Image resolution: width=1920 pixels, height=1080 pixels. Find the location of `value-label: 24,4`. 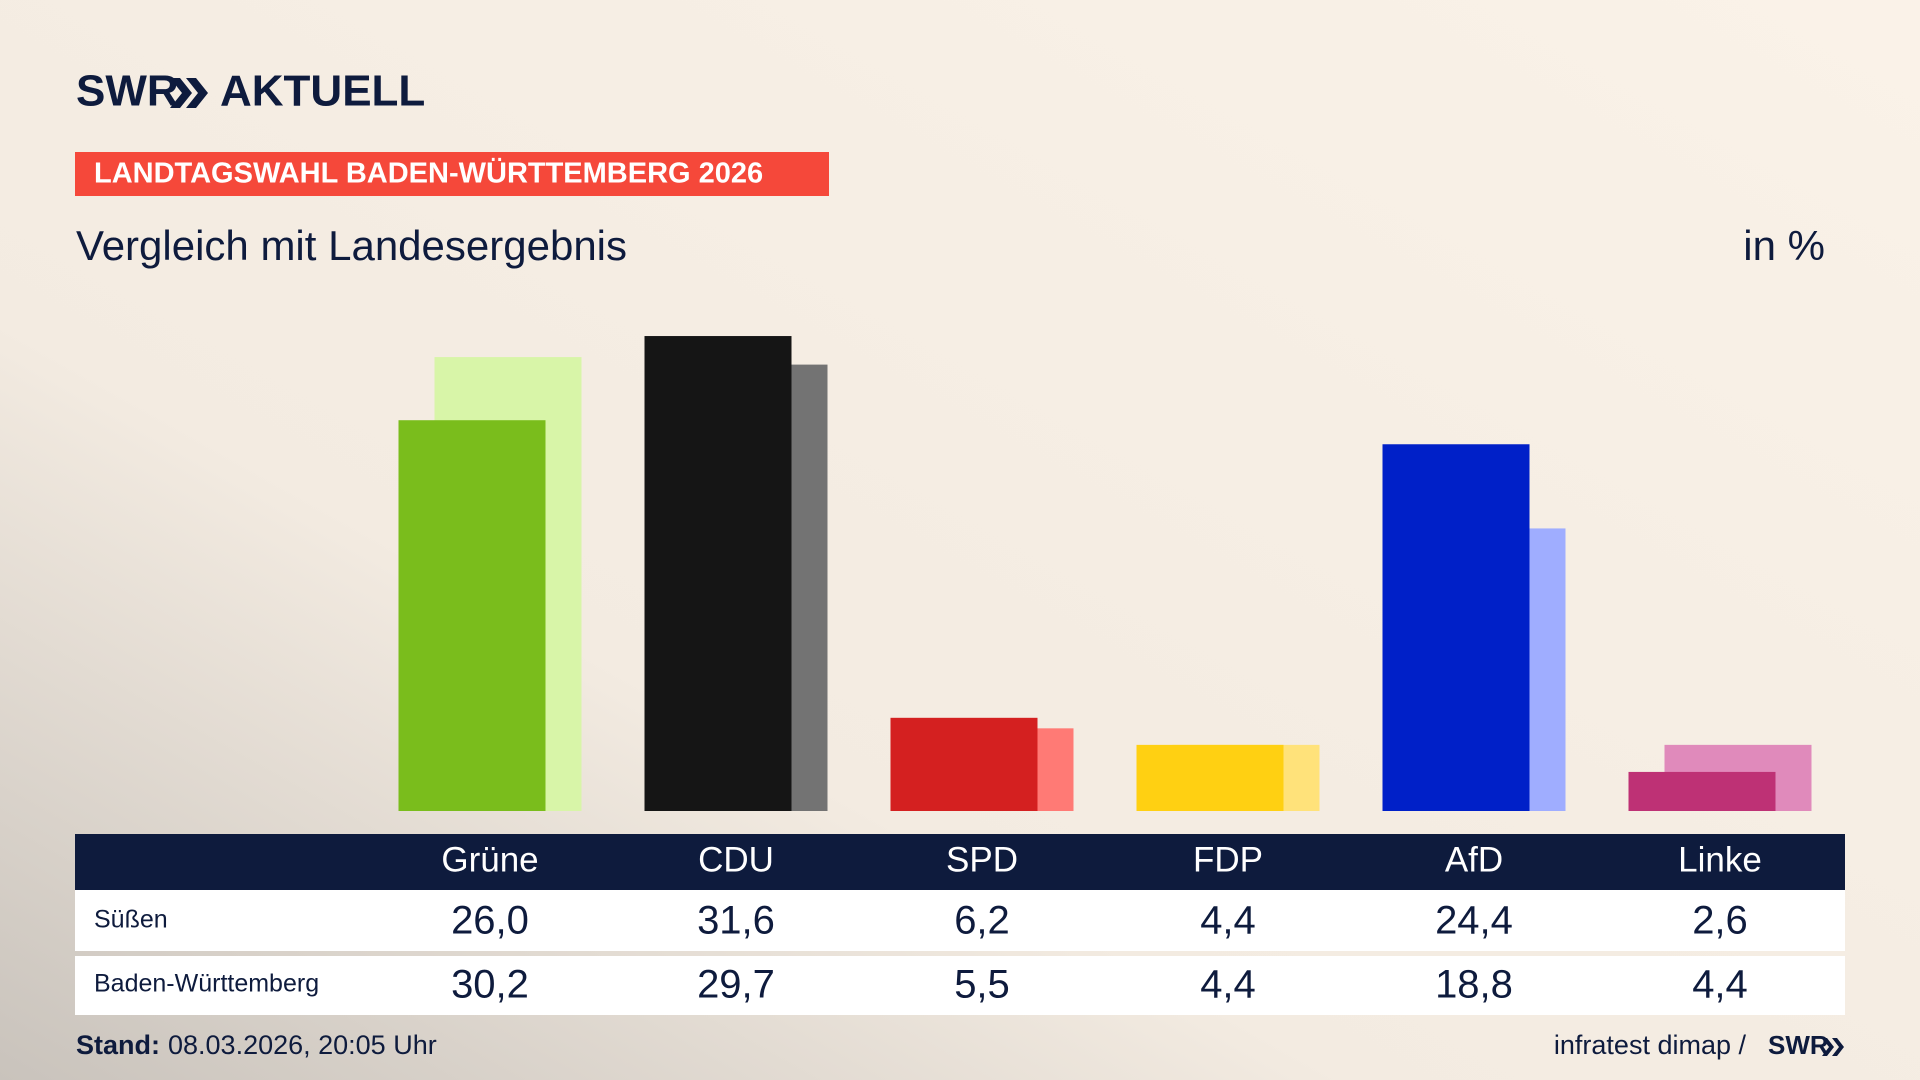

value-label: 24,4 is located at coordinates (1474, 921).